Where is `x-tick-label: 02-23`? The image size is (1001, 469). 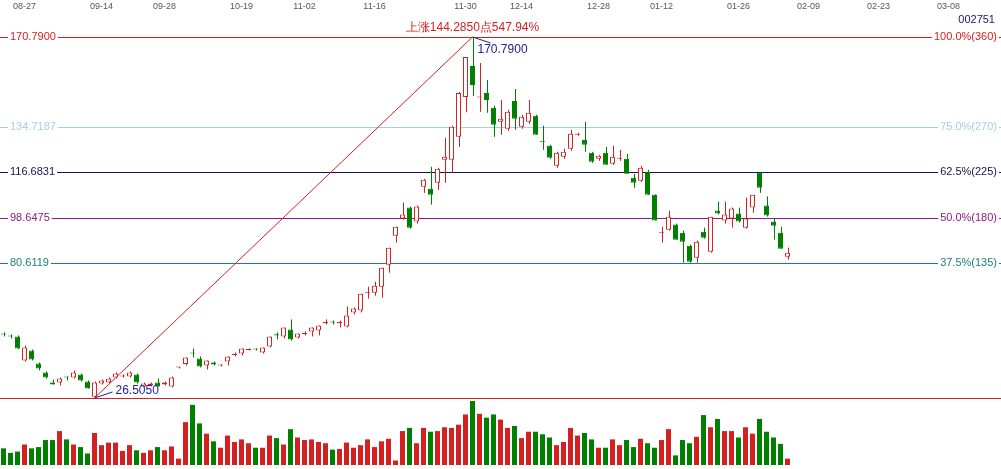 x-tick-label: 02-23 is located at coordinates (878, 6).